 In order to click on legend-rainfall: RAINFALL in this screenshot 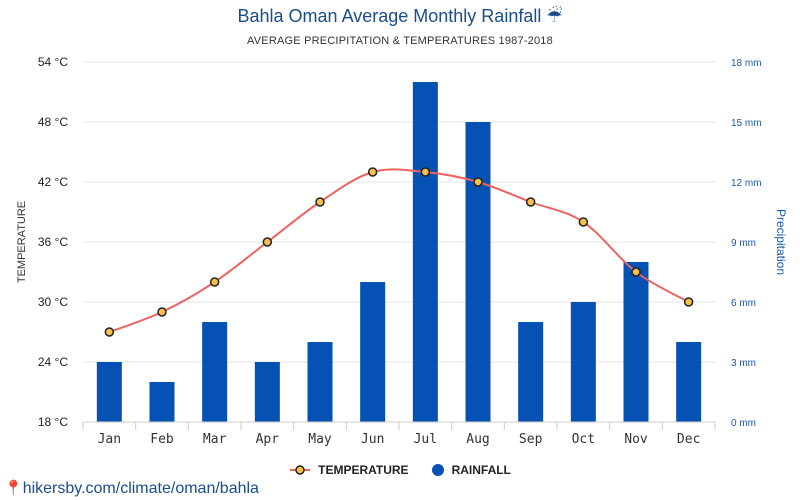, I will do `click(471, 470)`.